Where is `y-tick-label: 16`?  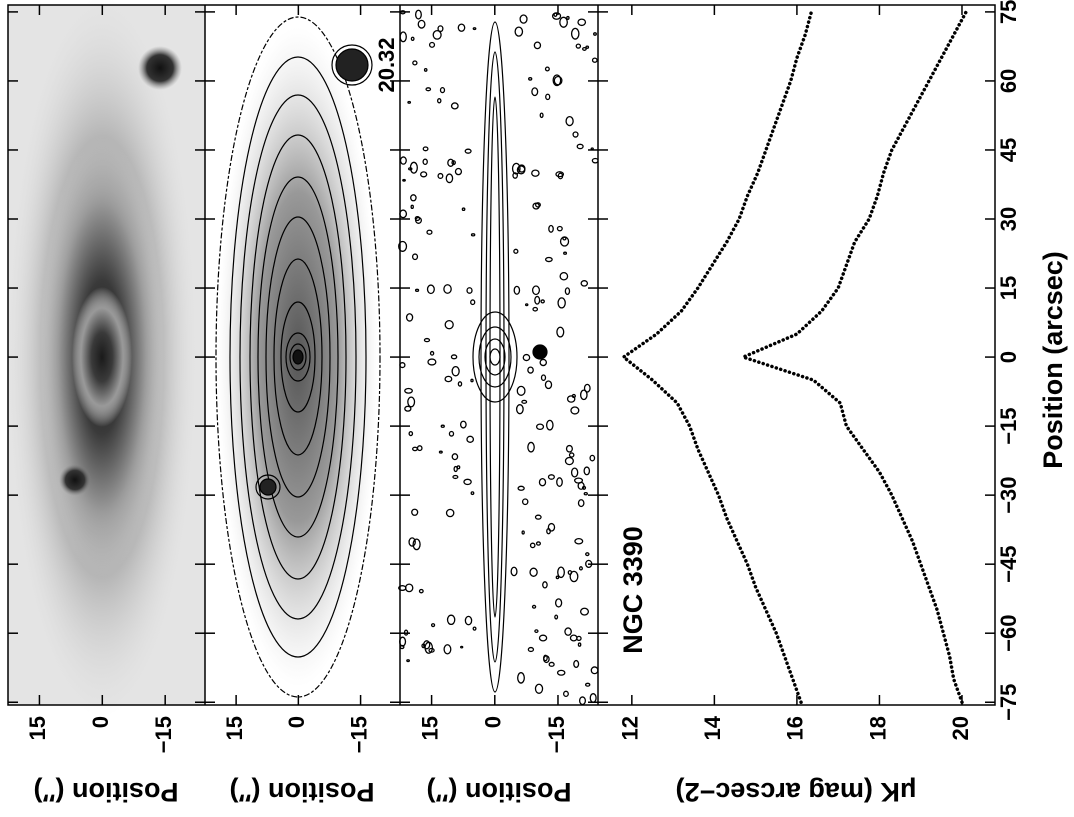 y-tick-label: 16 is located at coordinates (795, 728).